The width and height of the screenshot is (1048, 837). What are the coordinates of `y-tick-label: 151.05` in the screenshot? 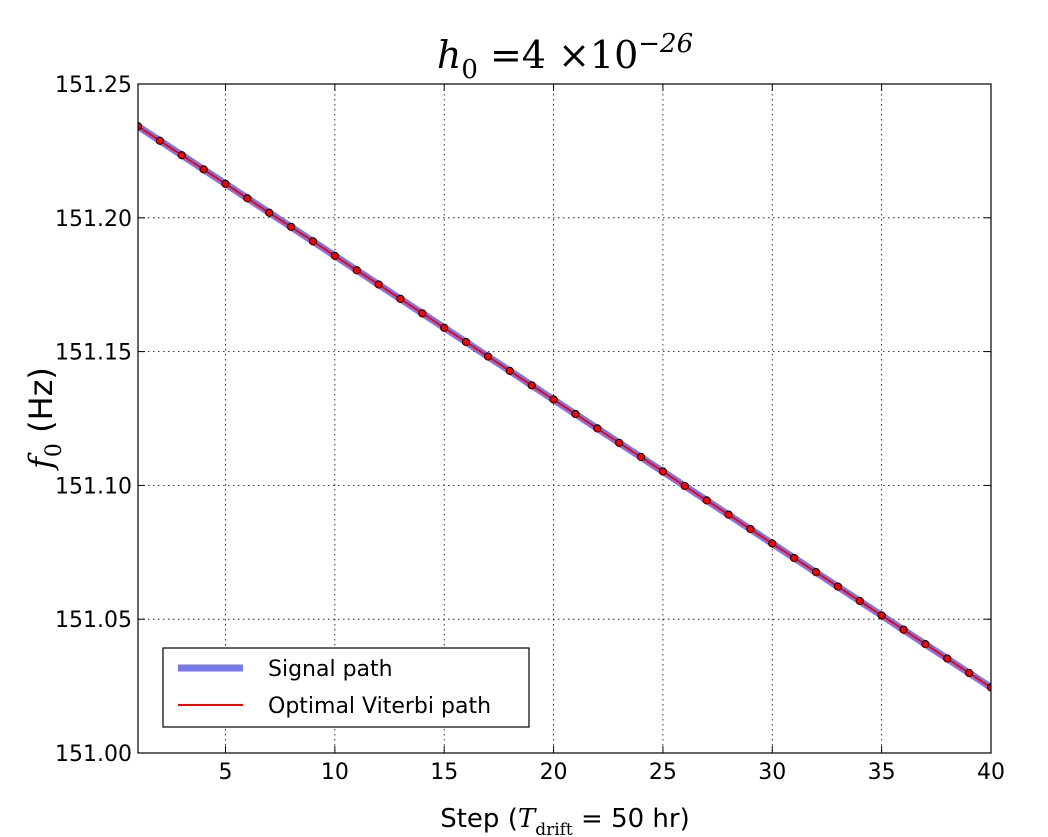 It's located at (93, 620).